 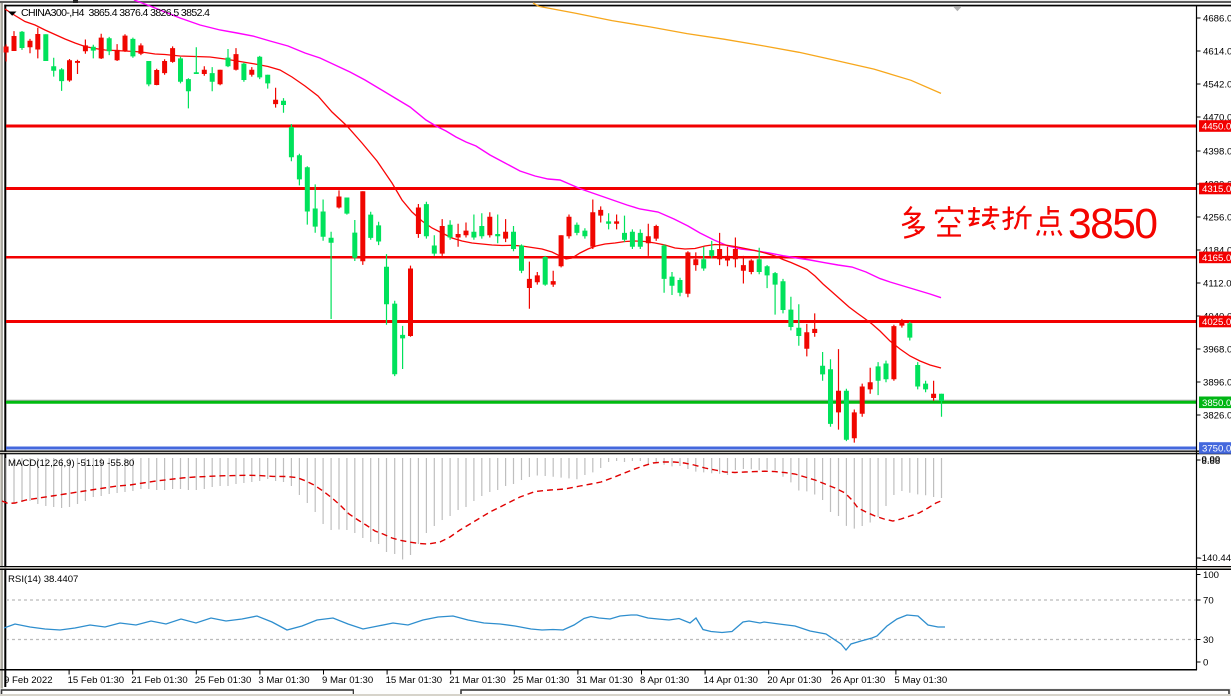 What do you see at coordinates (1217, 117) in the screenshot?
I see `svg-text: 4470.0` at bounding box center [1217, 117].